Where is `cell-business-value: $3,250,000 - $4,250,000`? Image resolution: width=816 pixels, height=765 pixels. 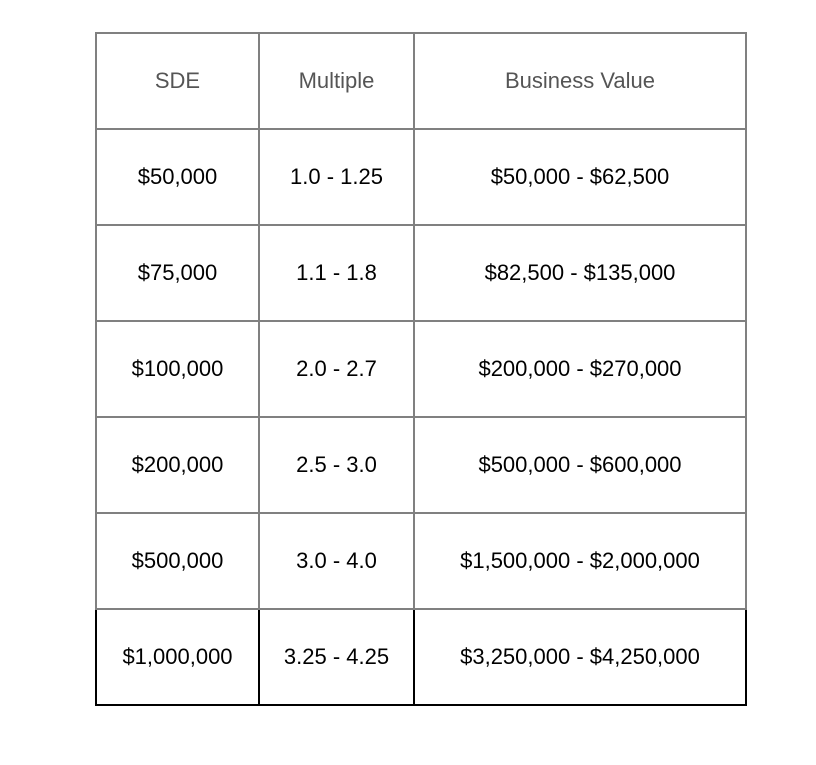
cell-business-value: $3,250,000 - $4,250,000 is located at coordinates (580, 657).